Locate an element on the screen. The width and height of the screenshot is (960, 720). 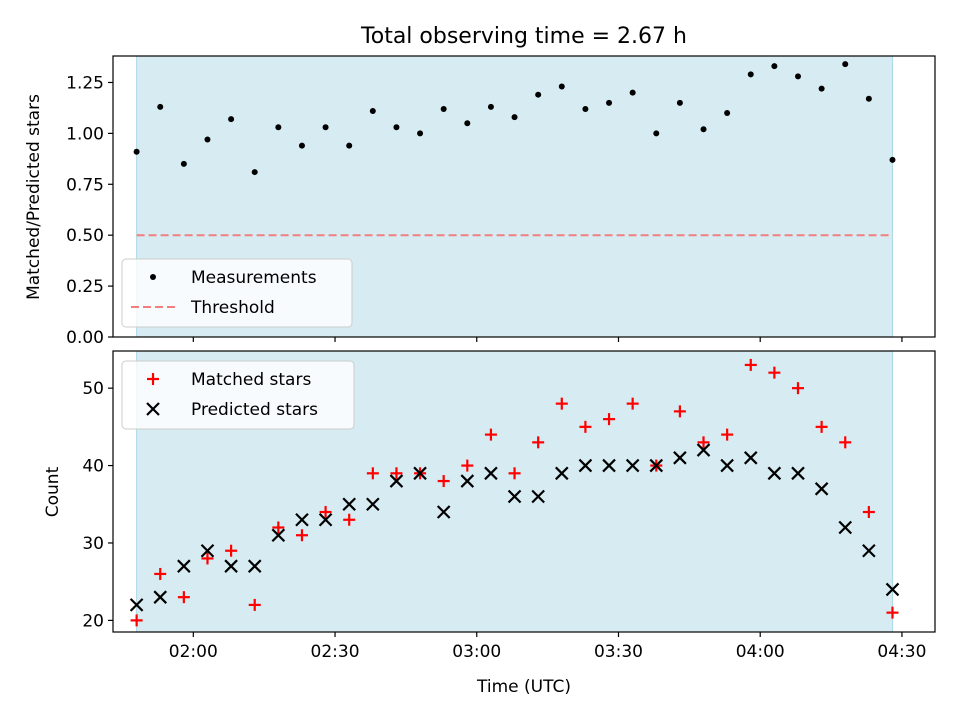
measurement-points is located at coordinates (514, 118).